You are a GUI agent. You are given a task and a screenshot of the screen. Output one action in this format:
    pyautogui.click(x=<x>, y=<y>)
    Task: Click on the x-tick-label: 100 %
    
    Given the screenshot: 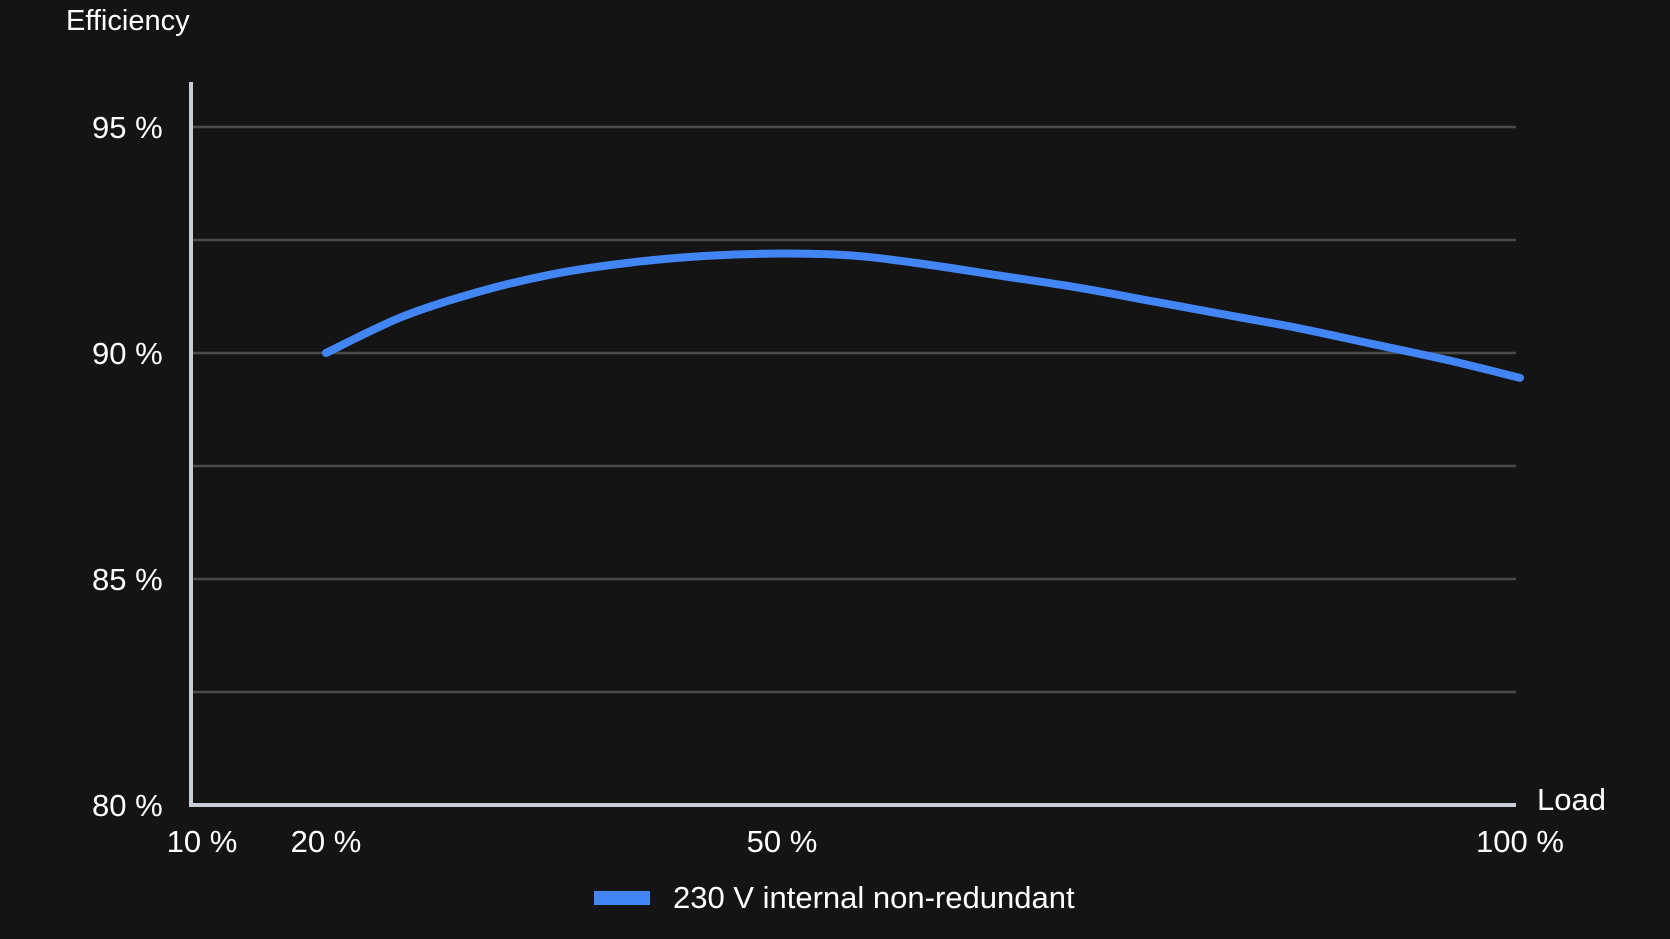 What is the action you would take?
    pyautogui.click(x=1520, y=841)
    